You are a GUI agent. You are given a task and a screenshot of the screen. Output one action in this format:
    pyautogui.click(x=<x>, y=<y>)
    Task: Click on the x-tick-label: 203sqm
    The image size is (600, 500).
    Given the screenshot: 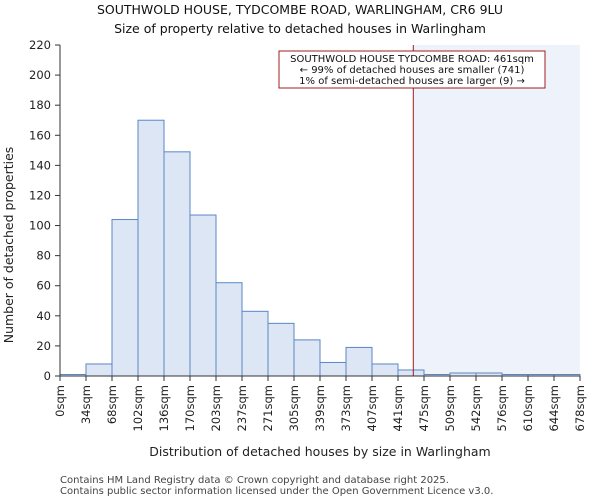 What is the action you would take?
    pyautogui.click(x=216, y=408)
    